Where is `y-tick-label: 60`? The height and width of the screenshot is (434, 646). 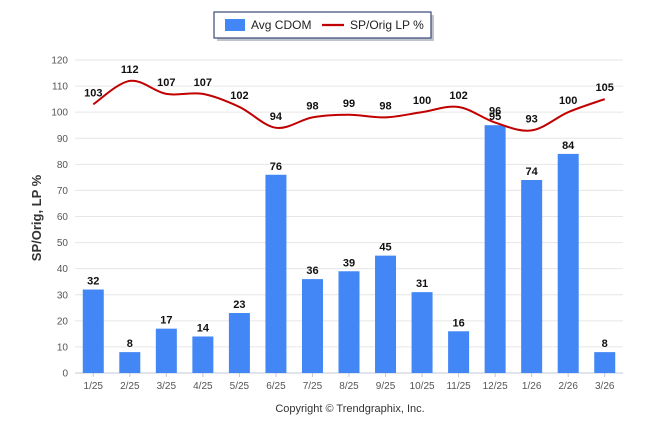
y-tick-label: 60 is located at coordinates (63, 217).